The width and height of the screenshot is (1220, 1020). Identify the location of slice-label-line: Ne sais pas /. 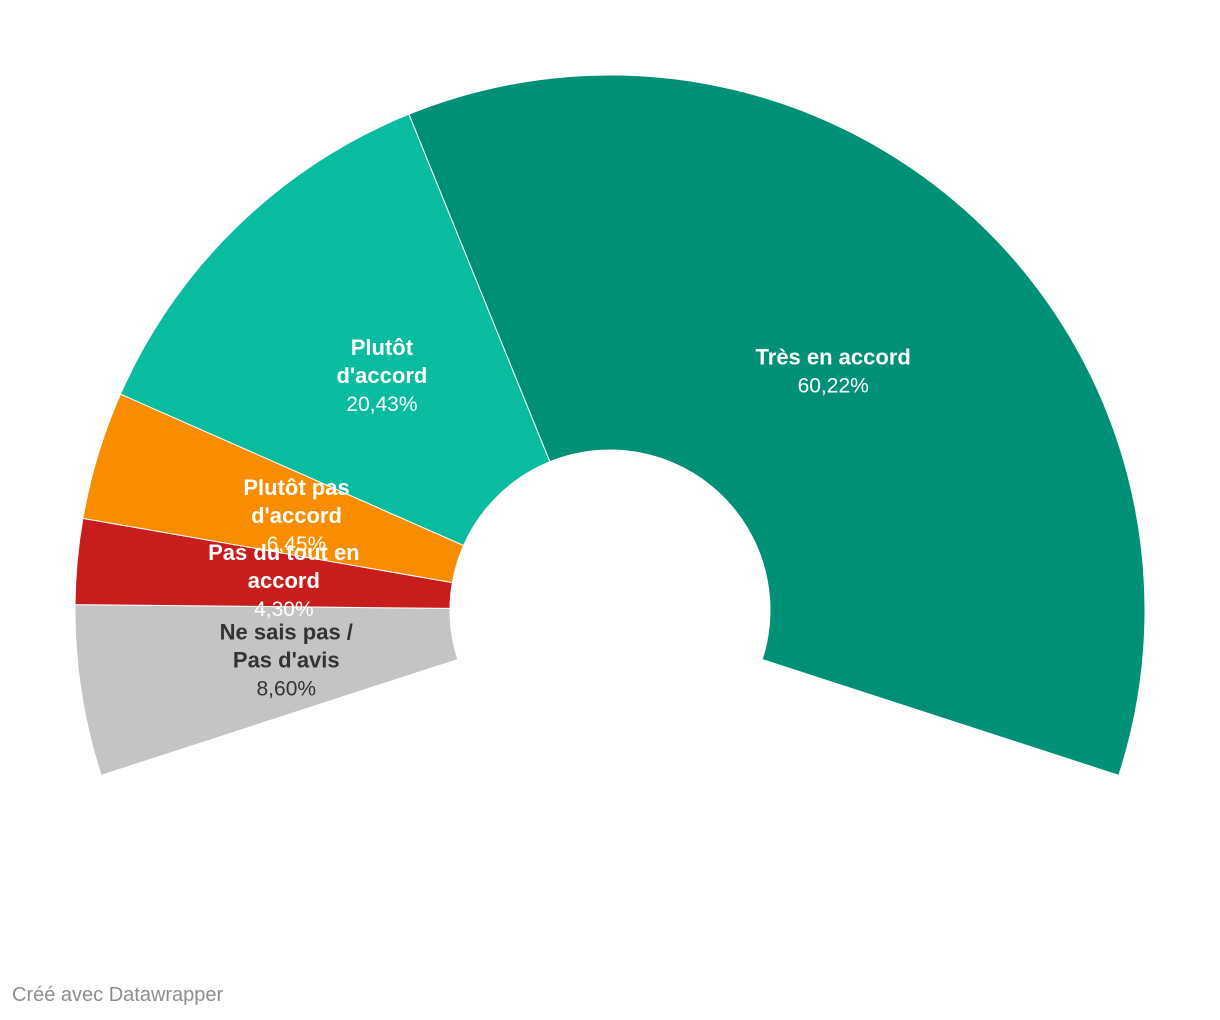
(286, 632).